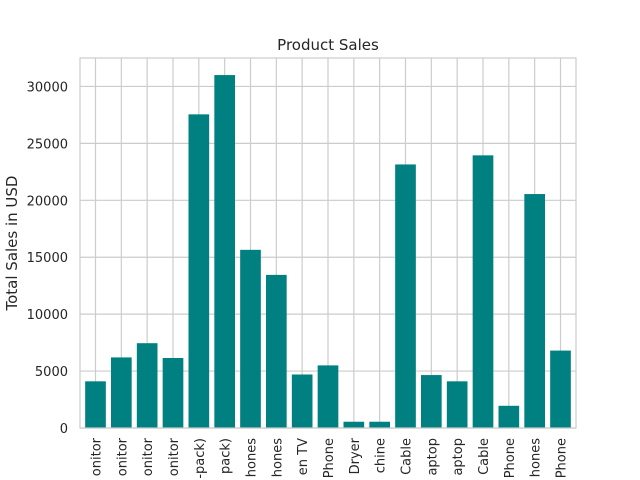  I want to click on y-tick-label: 10000, so click(47, 315).